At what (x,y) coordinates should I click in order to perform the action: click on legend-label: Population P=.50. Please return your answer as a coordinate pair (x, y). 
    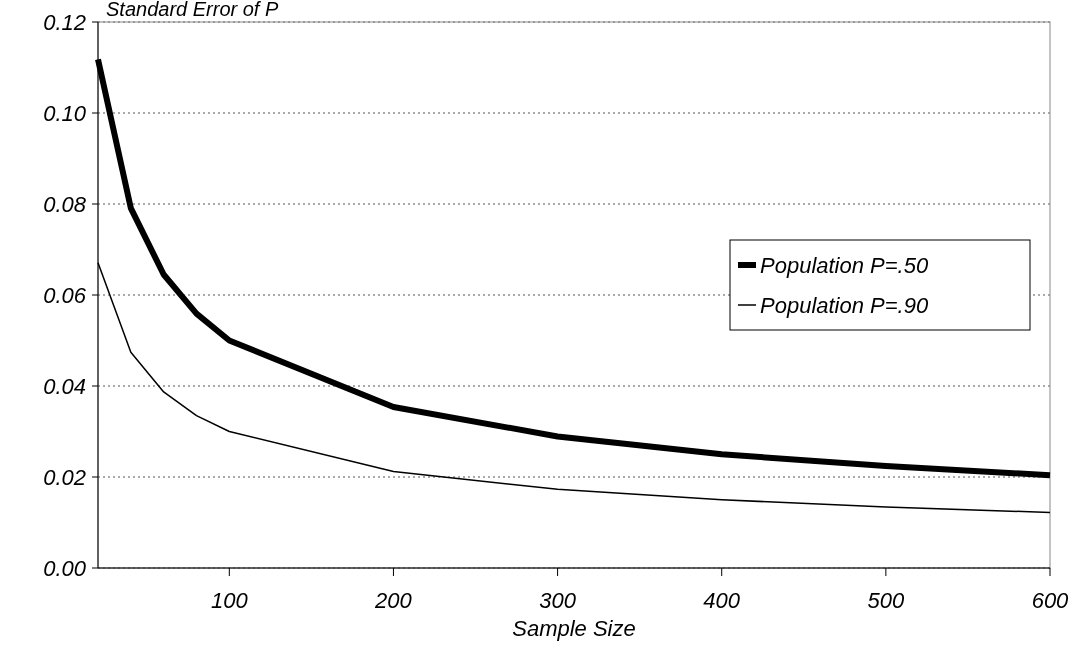
    Looking at the image, I should click on (844, 265).